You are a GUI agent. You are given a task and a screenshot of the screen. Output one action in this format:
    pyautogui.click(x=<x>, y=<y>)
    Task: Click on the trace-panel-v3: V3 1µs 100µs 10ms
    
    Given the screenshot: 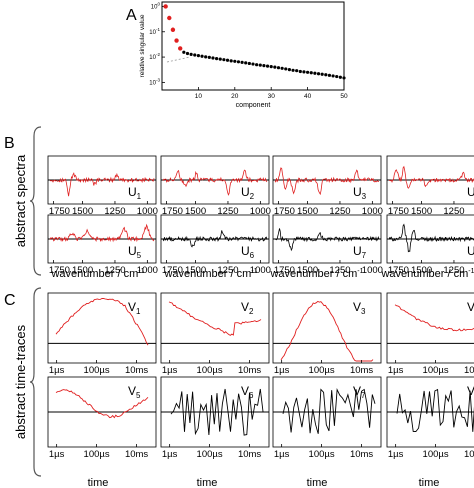 What is the action you would take?
    pyautogui.click(x=327, y=334)
    